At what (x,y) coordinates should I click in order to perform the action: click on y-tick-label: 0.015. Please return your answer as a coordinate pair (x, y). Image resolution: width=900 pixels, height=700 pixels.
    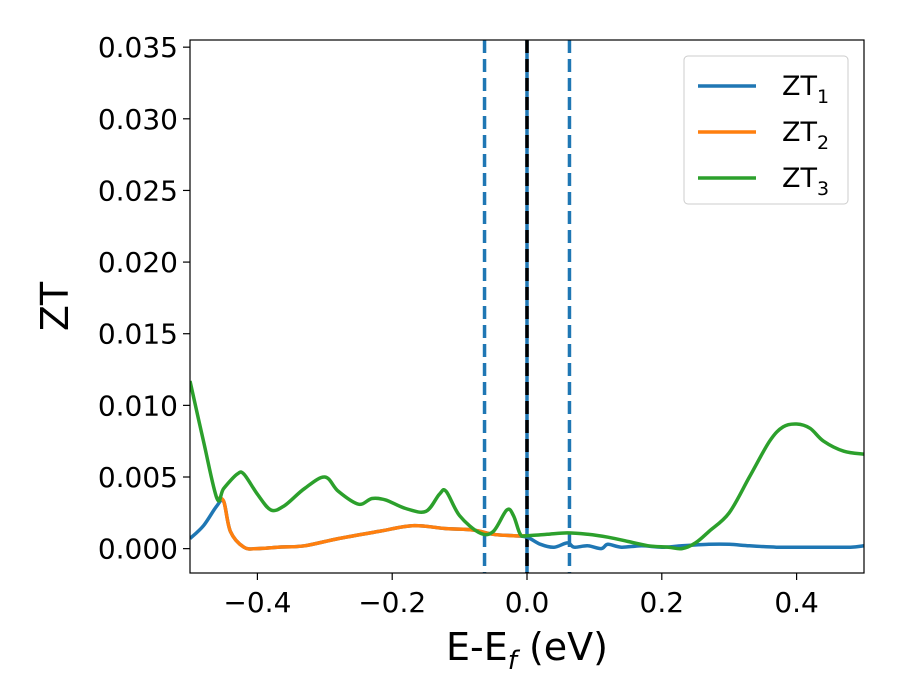
    Looking at the image, I should click on (138, 334).